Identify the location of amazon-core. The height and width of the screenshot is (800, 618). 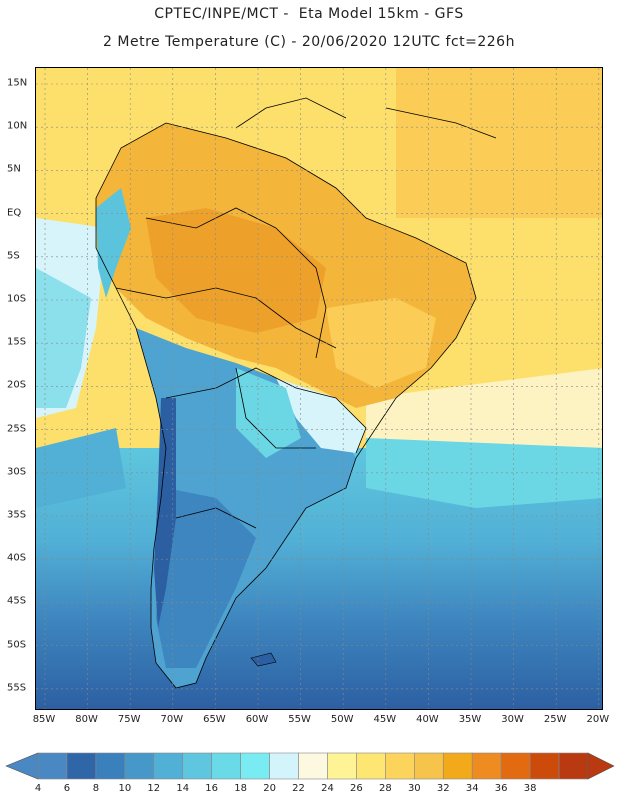
(236, 270).